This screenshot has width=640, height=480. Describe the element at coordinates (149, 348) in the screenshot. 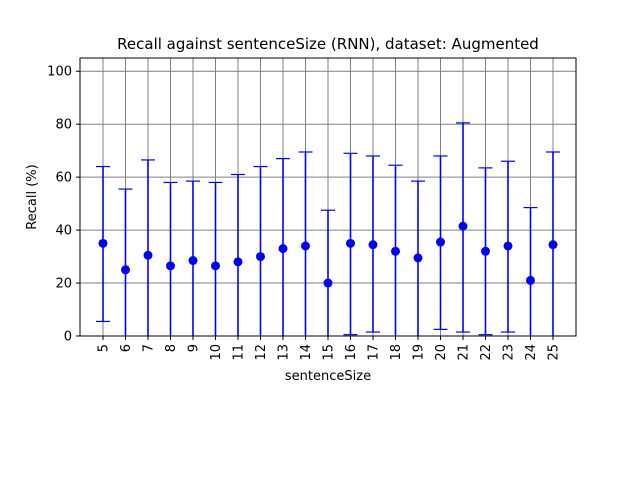

I see `x-tick-label: 7` at that location.